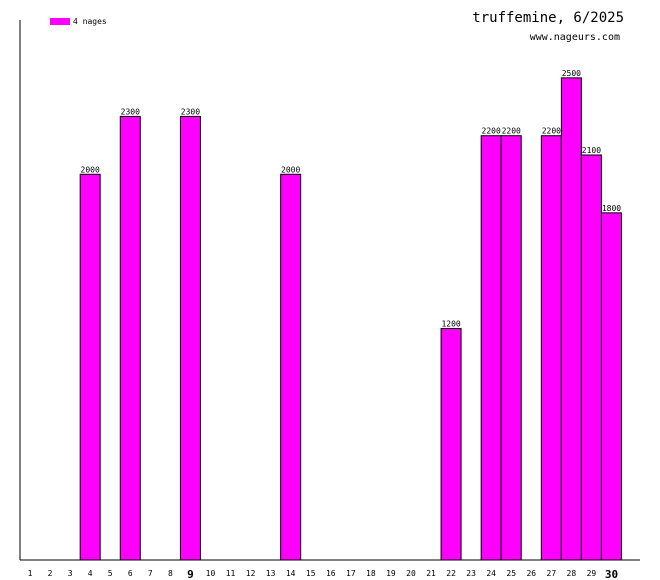 This screenshot has height=580, width=660. Describe the element at coordinates (70, 573) in the screenshot. I see `x-tick-label: 3` at that location.